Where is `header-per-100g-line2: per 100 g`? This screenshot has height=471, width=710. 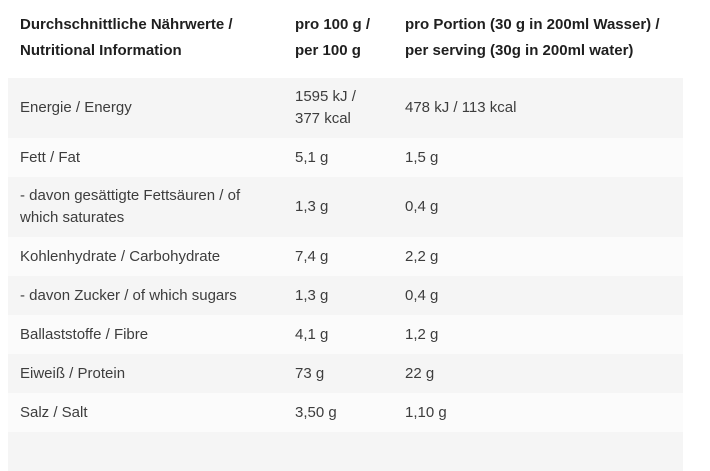
header-per-100g-line2: per 100 g is located at coordinates (328, 50).